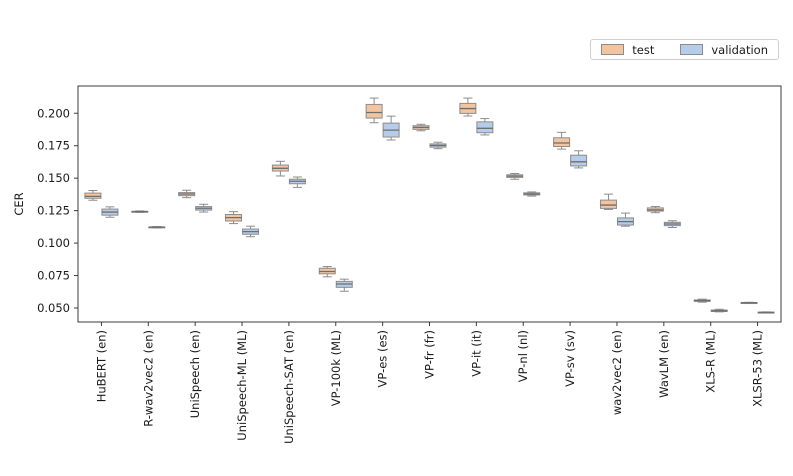 This screenshot has width=793, height=476. Describe the element at coordinates (148, 378) in the screenshot. I see `x-tick-label: R-wav2vec2 (en)` at that location.